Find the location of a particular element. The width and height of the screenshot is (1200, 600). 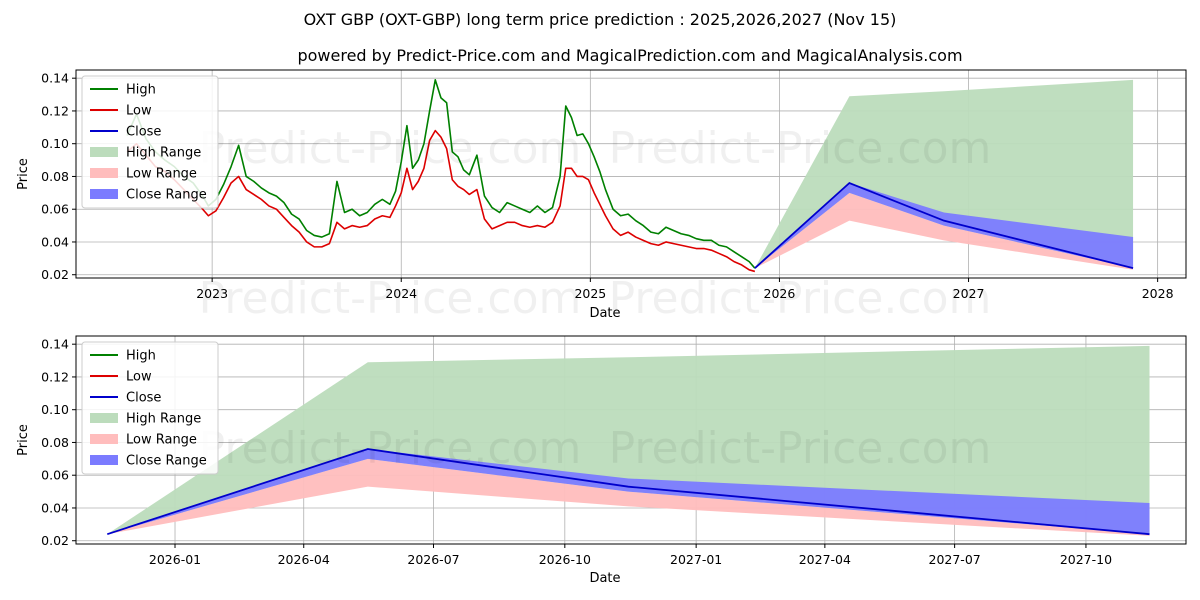

x-tick-label: 2024 is located at coordinates (401, 293).